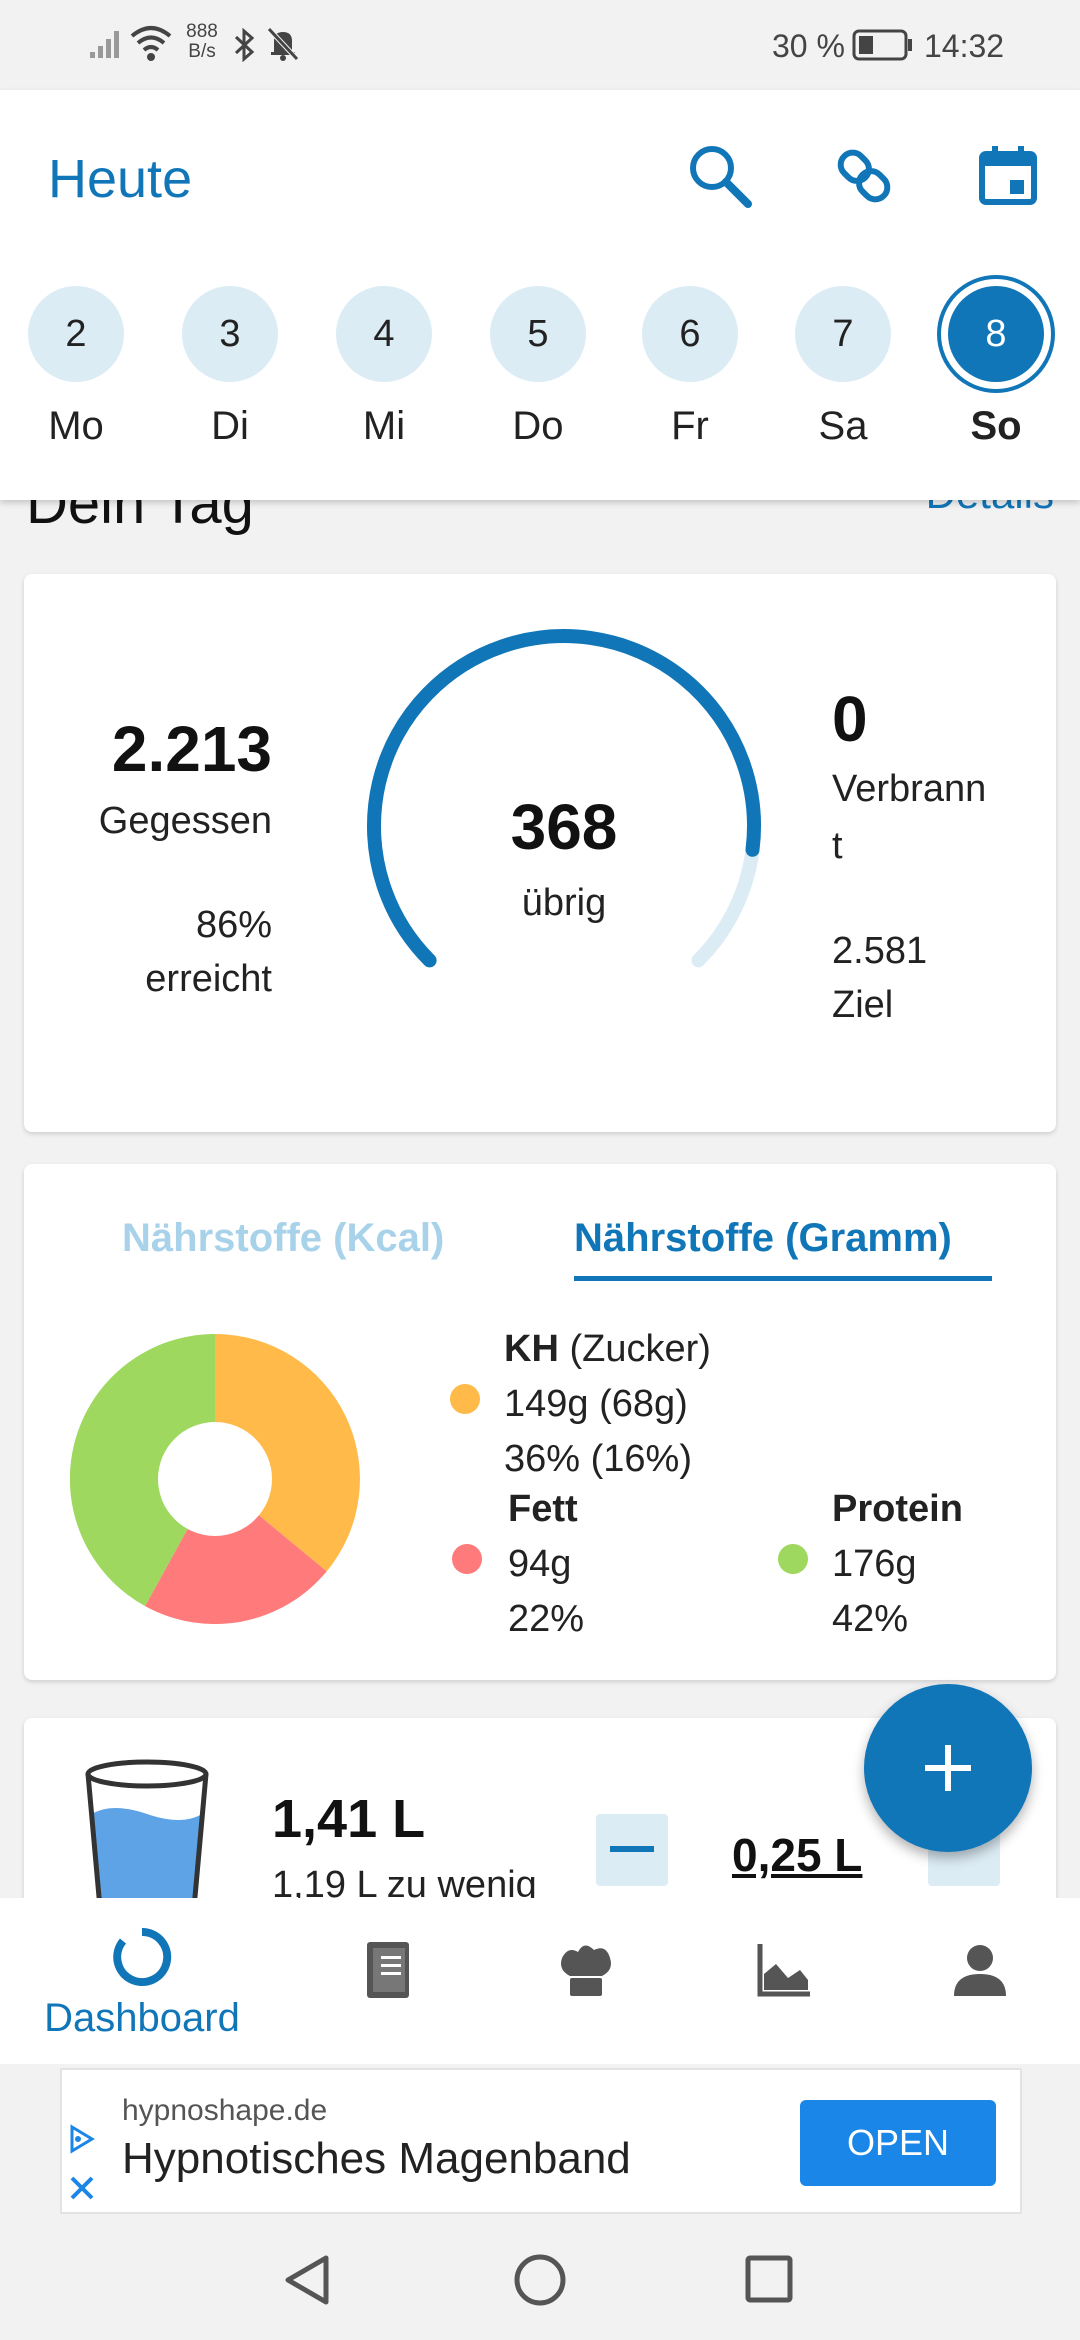 This screenshot has height=2340, width=1080. I want to click on nav-diary, so click(388, 1970).